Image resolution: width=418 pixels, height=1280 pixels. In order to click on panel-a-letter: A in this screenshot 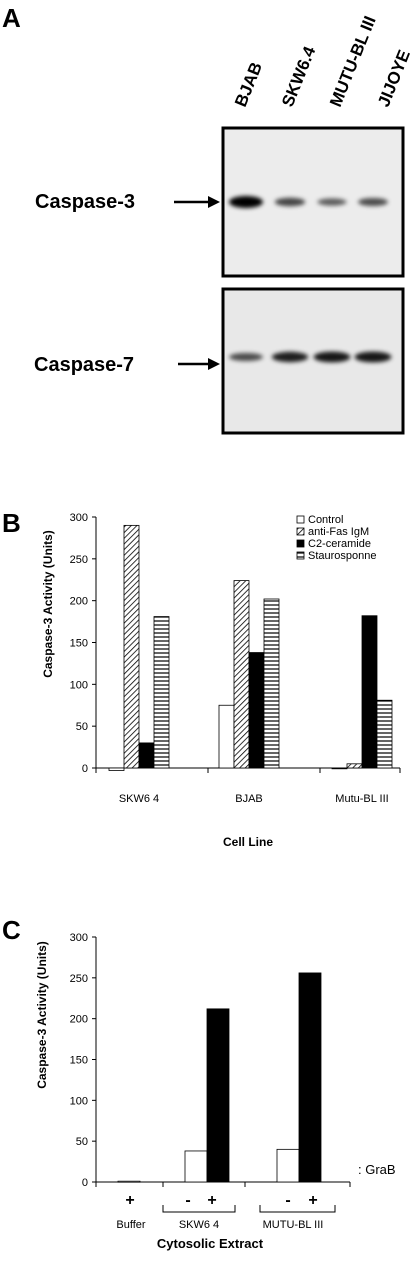, I will do `click(11, 18)`.